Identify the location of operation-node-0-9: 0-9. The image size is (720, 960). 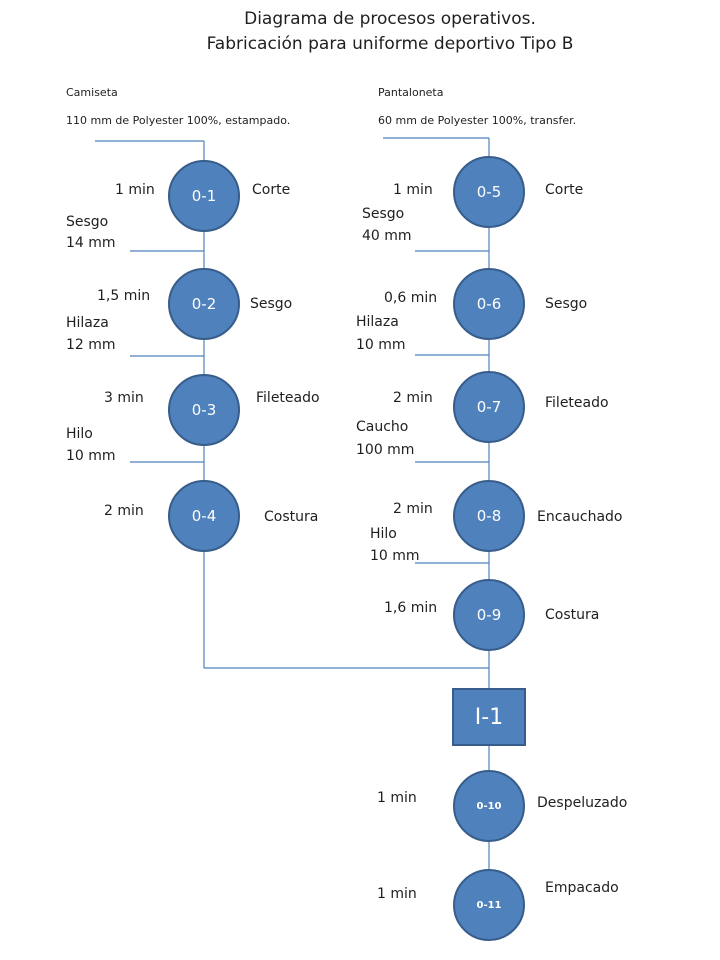
(489, 615).